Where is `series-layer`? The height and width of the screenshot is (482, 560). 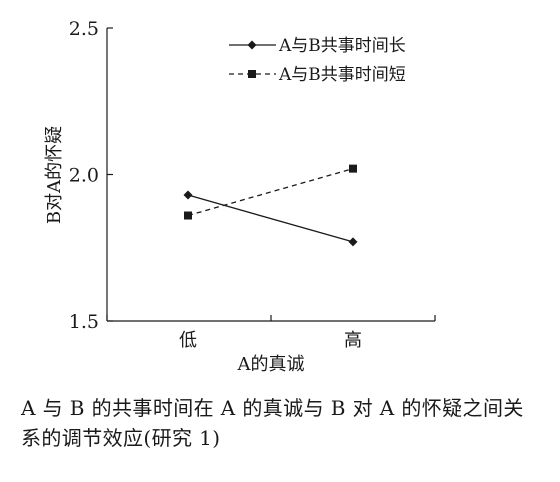 series-layer is located at coordinates (270, 205).